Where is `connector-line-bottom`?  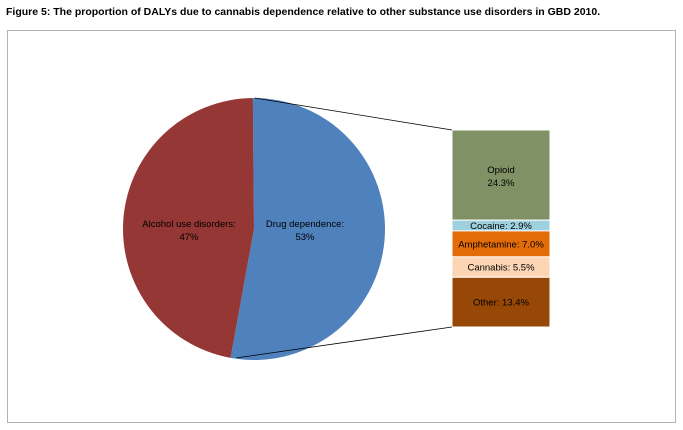 connector-line-bottom is located at coordinates (344, 342).